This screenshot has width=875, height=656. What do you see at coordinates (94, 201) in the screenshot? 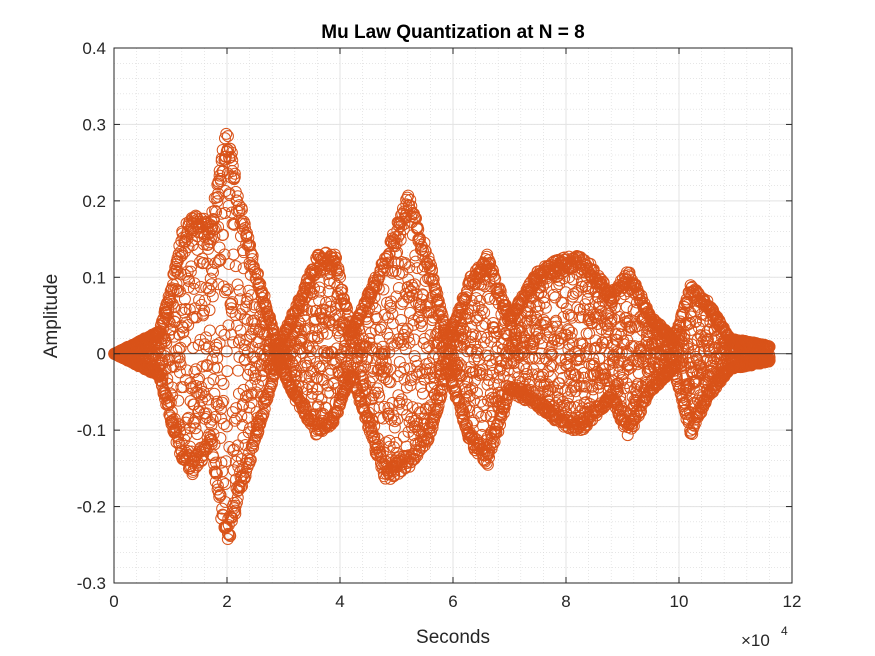
I see `y-tick-label: 0.2` at bounding box center [94, 201].